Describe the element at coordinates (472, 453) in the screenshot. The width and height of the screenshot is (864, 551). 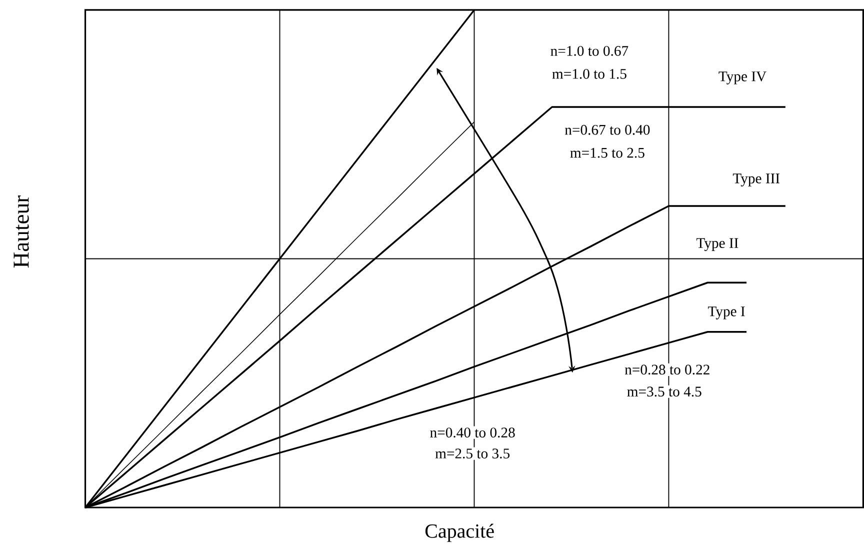
I see `annotation: m=2.5 to 3.5` at that location.